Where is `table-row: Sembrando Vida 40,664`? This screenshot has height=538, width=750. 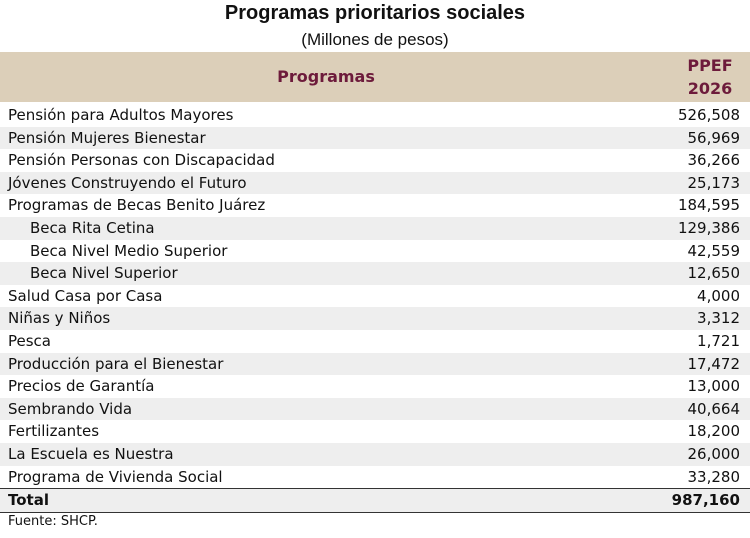 table-row: Sembrando Vida 40,664 is located at coordinates (375, 409).